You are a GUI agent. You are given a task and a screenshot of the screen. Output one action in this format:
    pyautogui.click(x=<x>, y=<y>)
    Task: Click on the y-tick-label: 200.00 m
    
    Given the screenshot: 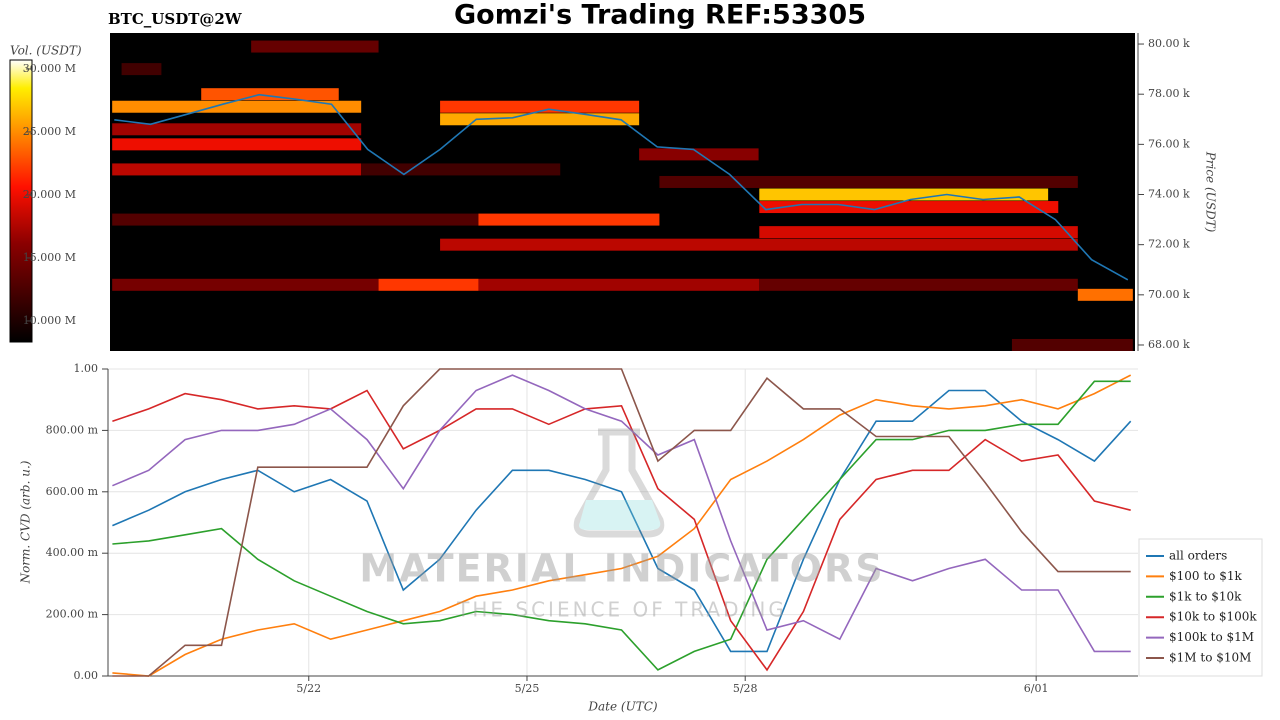 What is the action you would take?
    pyautogui.click(x=72, y=614)
    